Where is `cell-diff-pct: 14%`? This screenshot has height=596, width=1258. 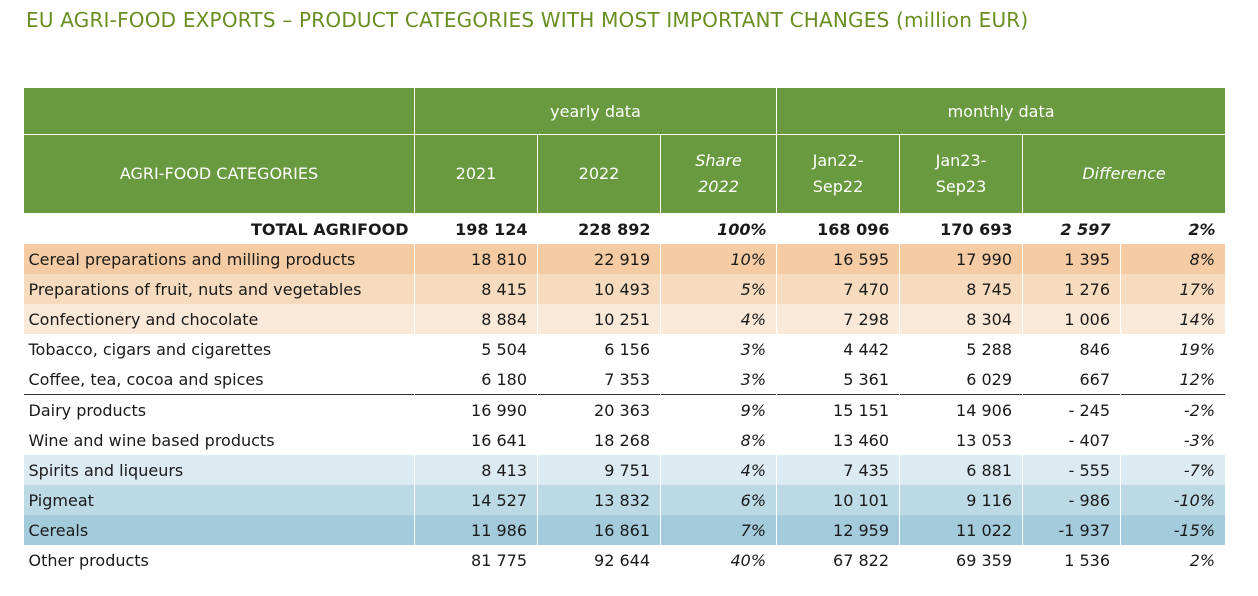
cell-diff-pct: 14% is located at coordinates (1173, 319).